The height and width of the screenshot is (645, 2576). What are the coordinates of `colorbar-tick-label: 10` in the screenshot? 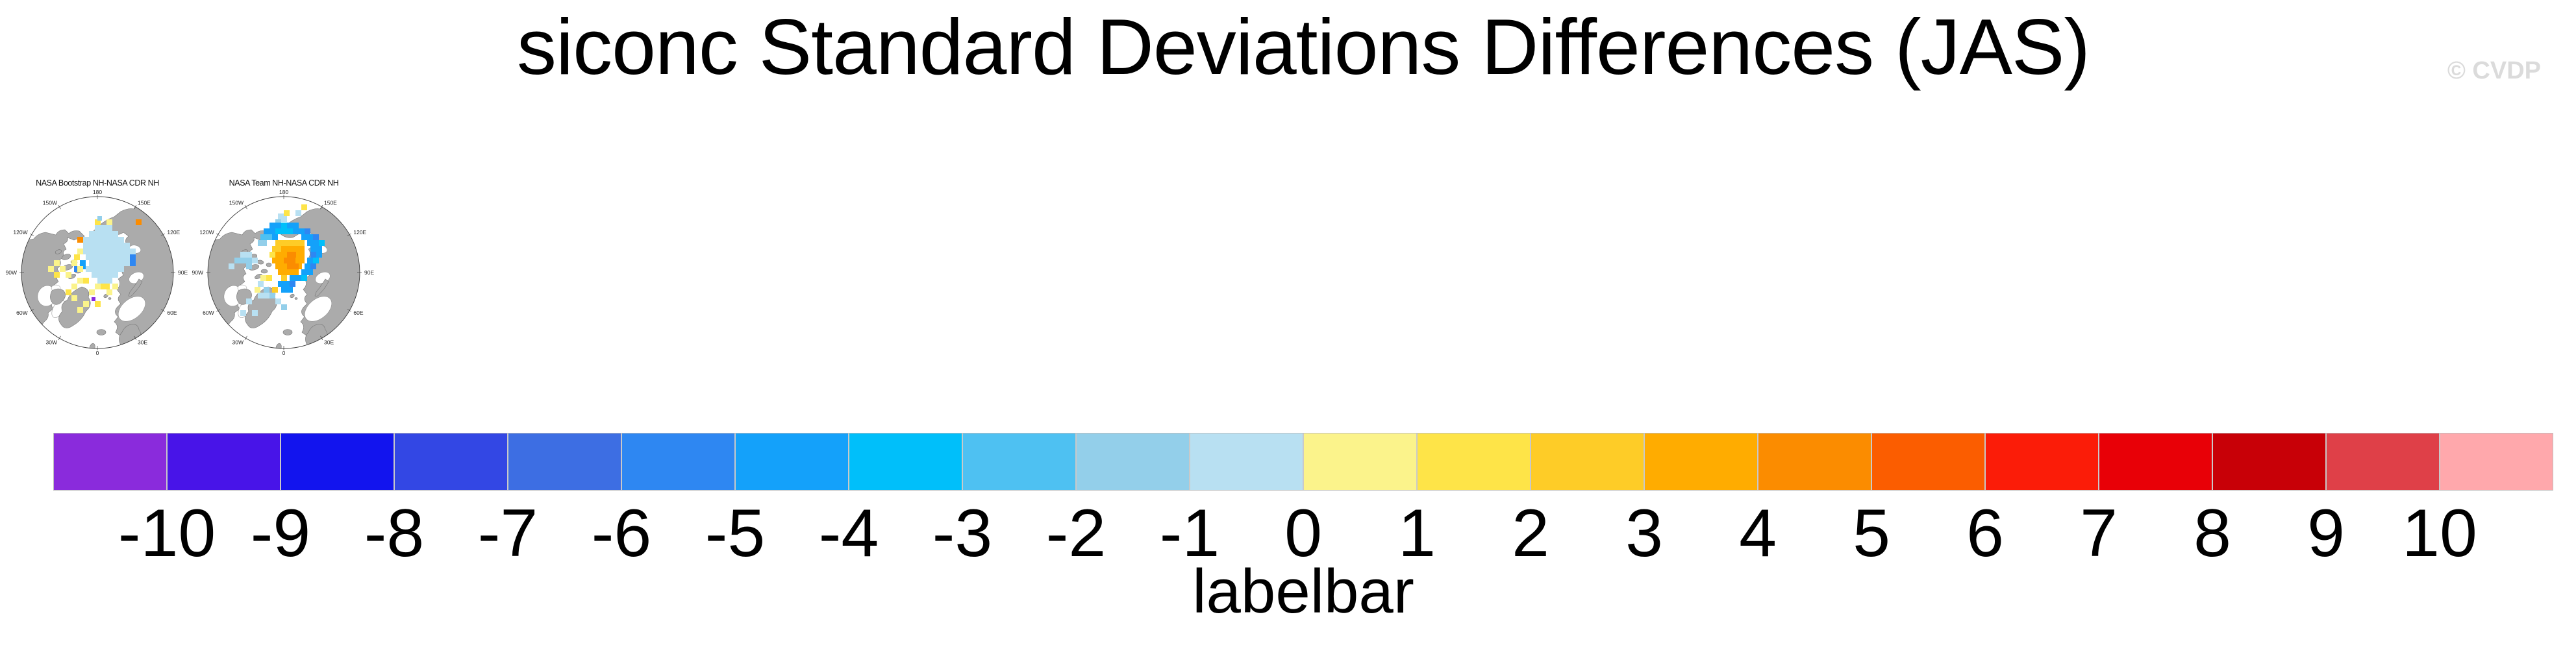 It's located at (2439, 533).